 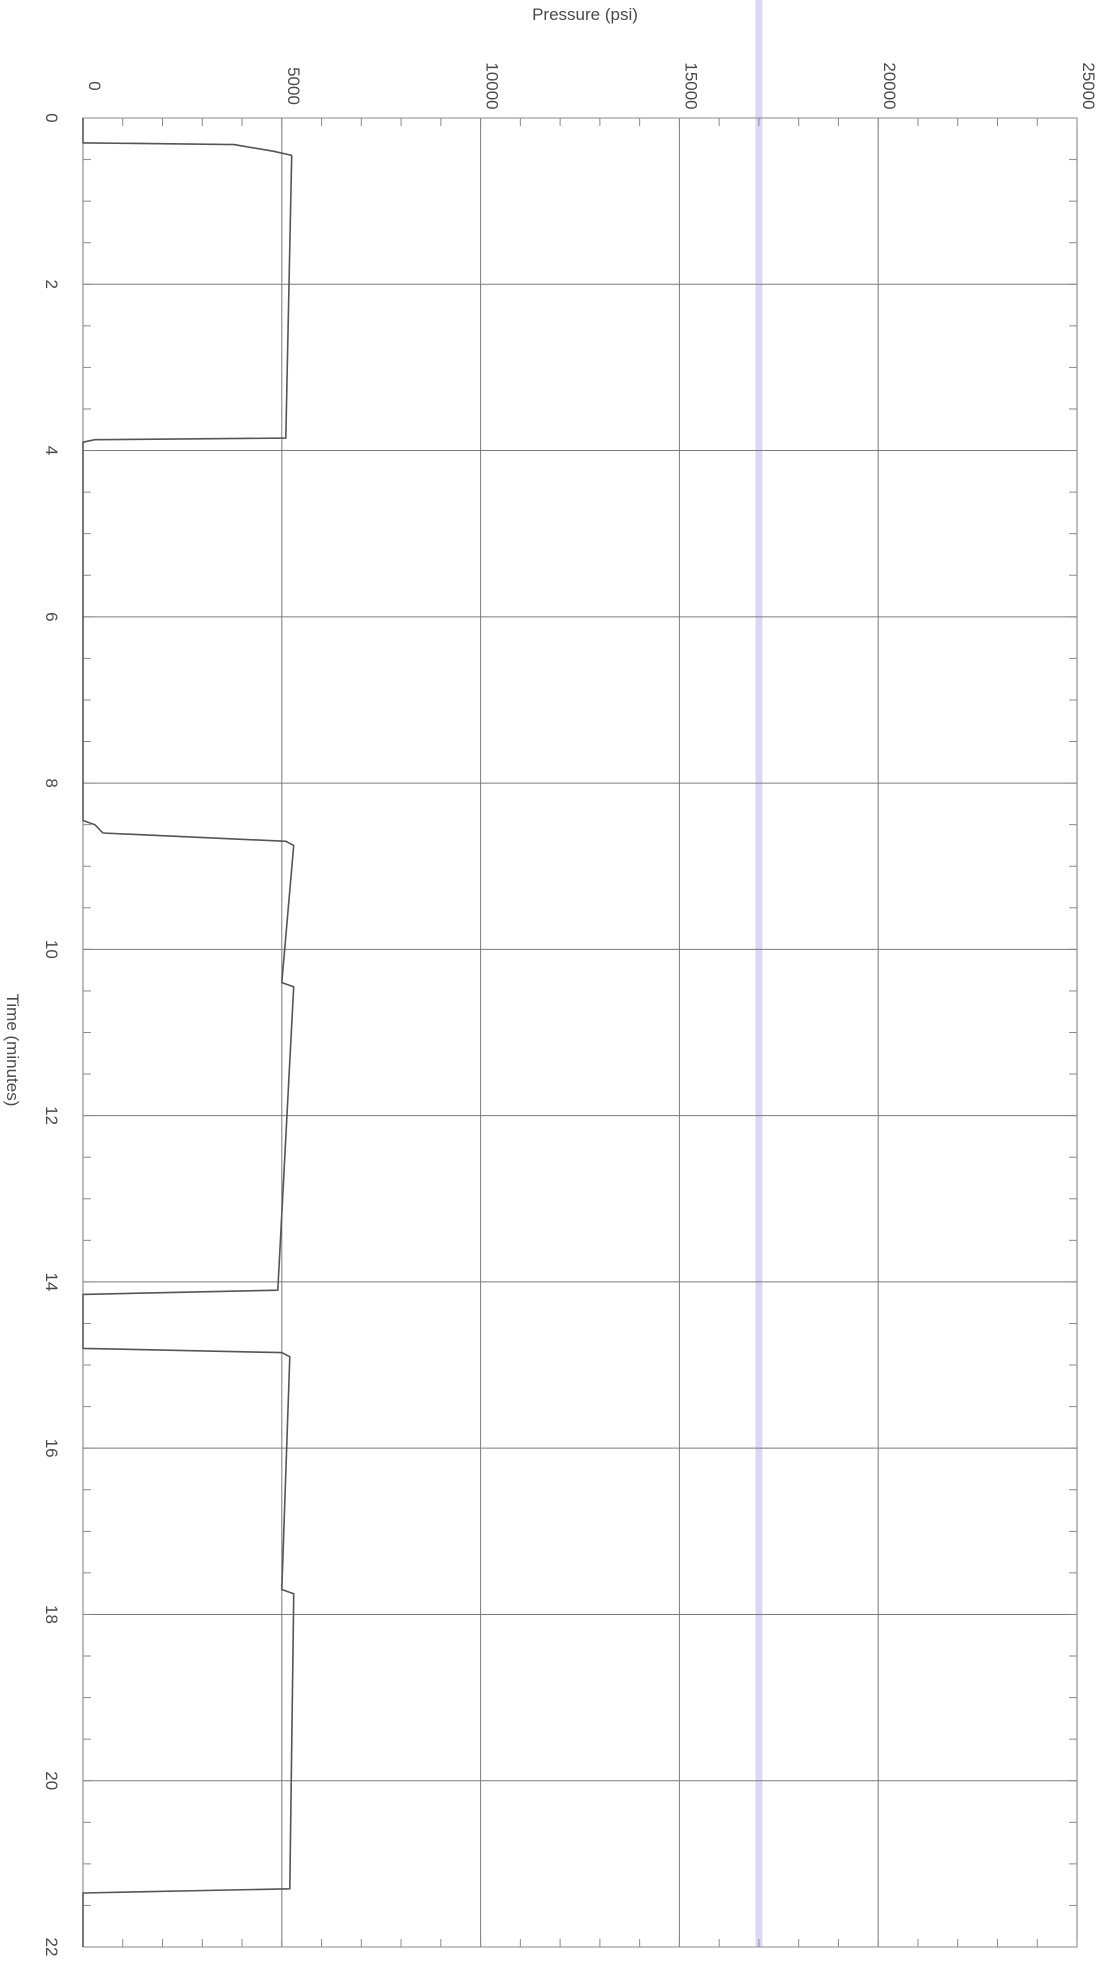 I want to click on pressure-tick-label: 25000, so click(x=1088, y=85).